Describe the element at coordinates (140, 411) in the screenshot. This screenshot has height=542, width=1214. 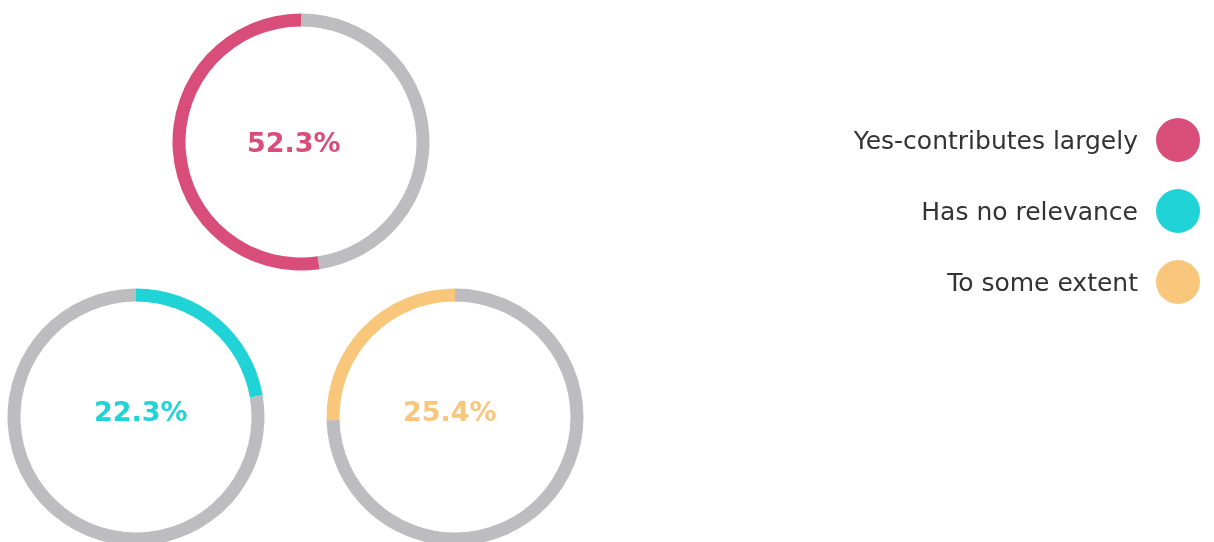
I see `data-label: 22.3%` at that location.